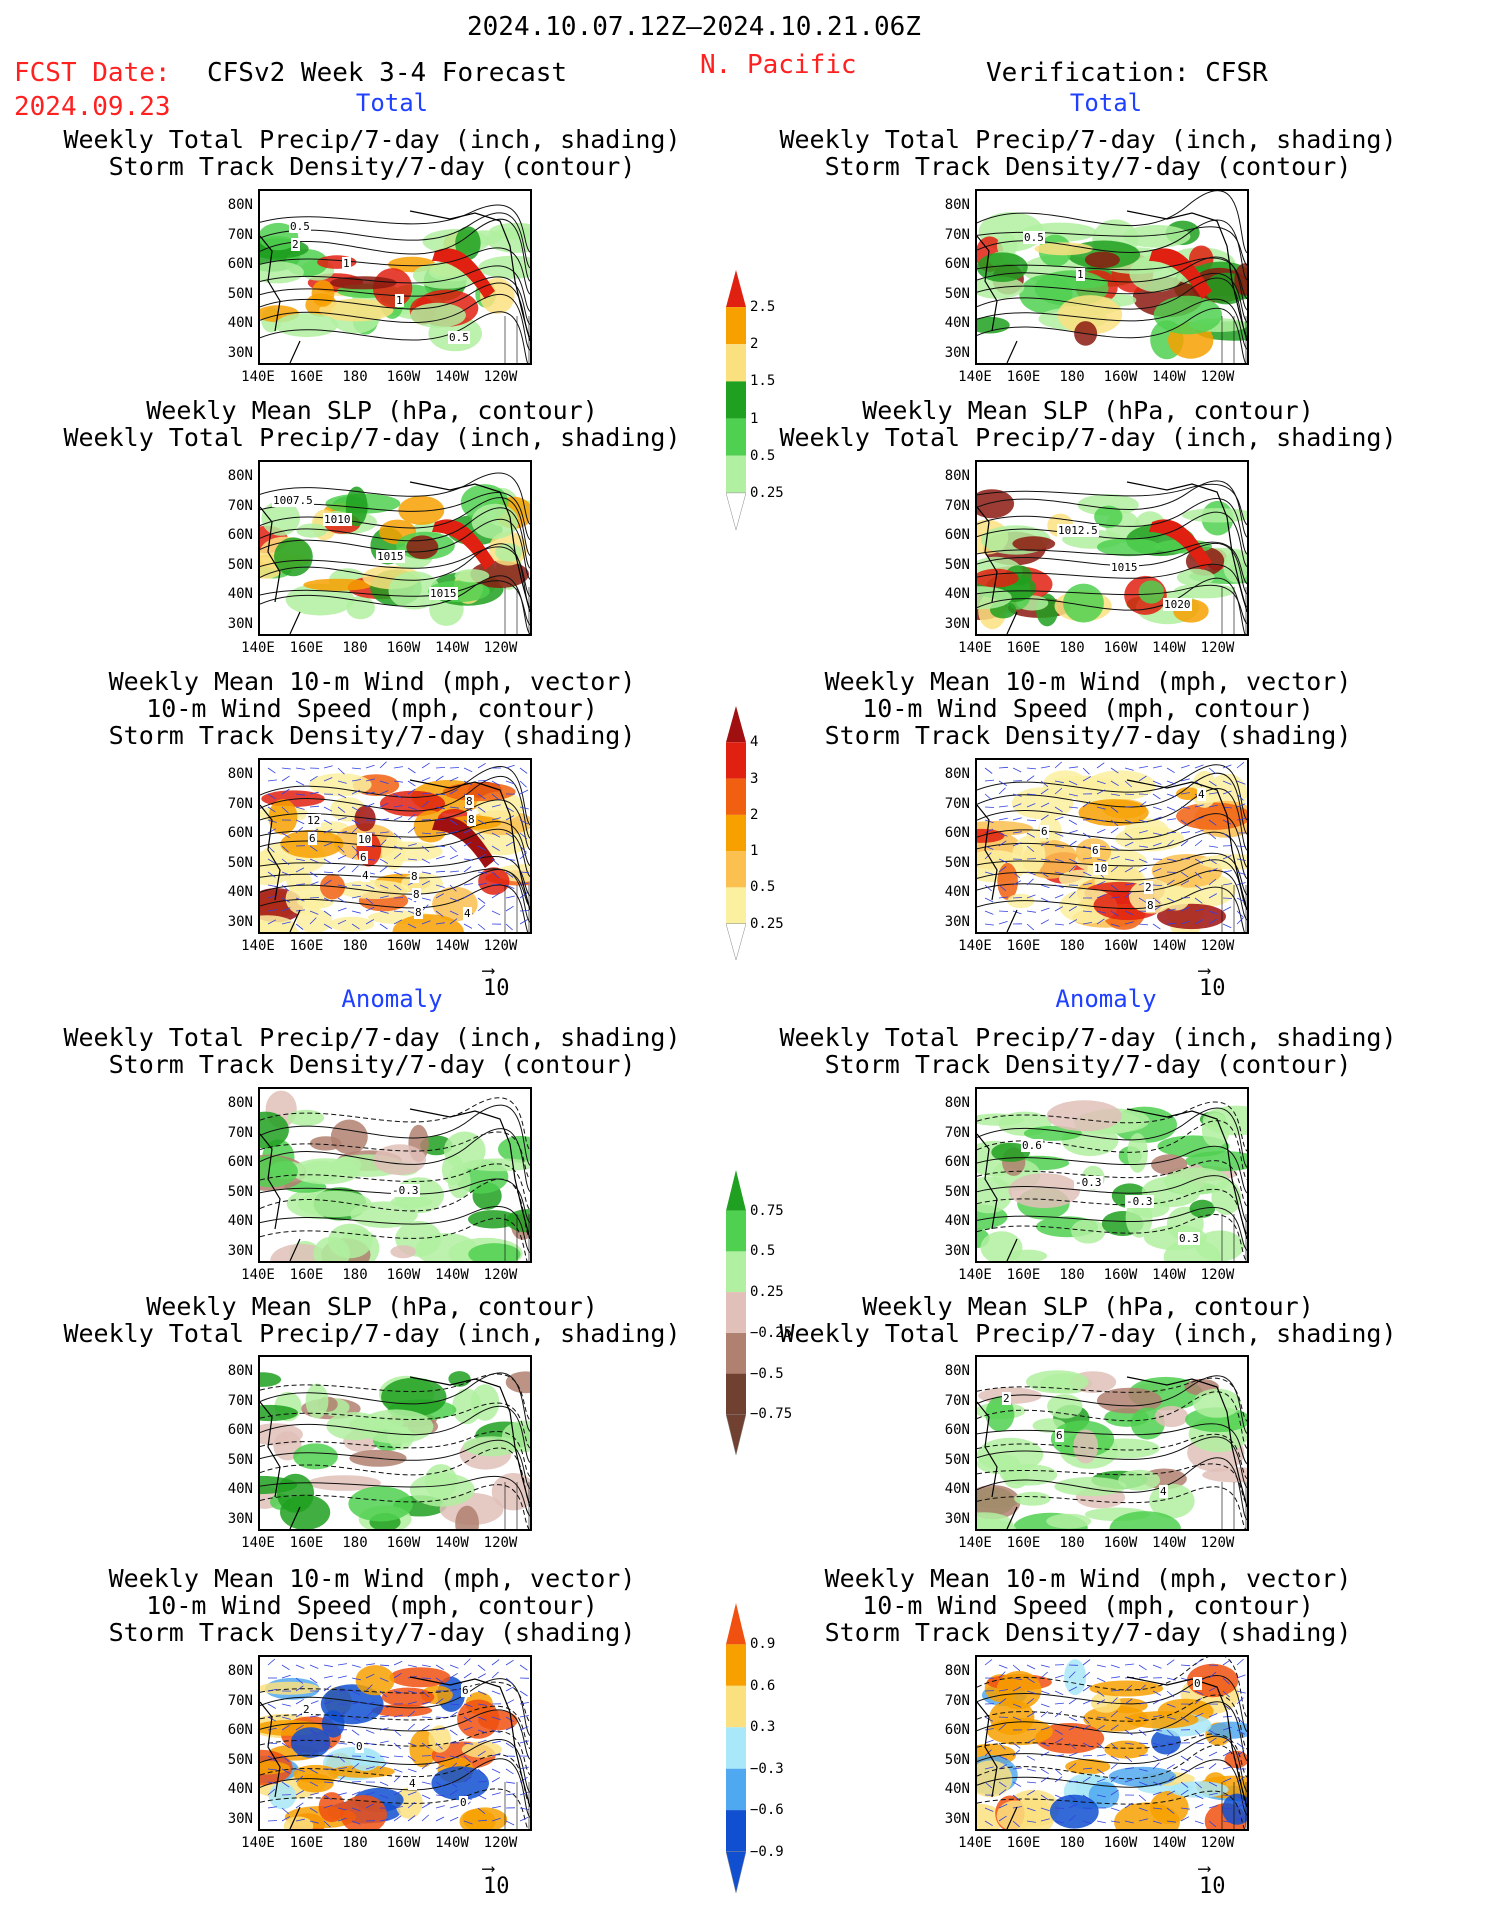  I want to click on colorbar-label: 1, so click(754, 418).